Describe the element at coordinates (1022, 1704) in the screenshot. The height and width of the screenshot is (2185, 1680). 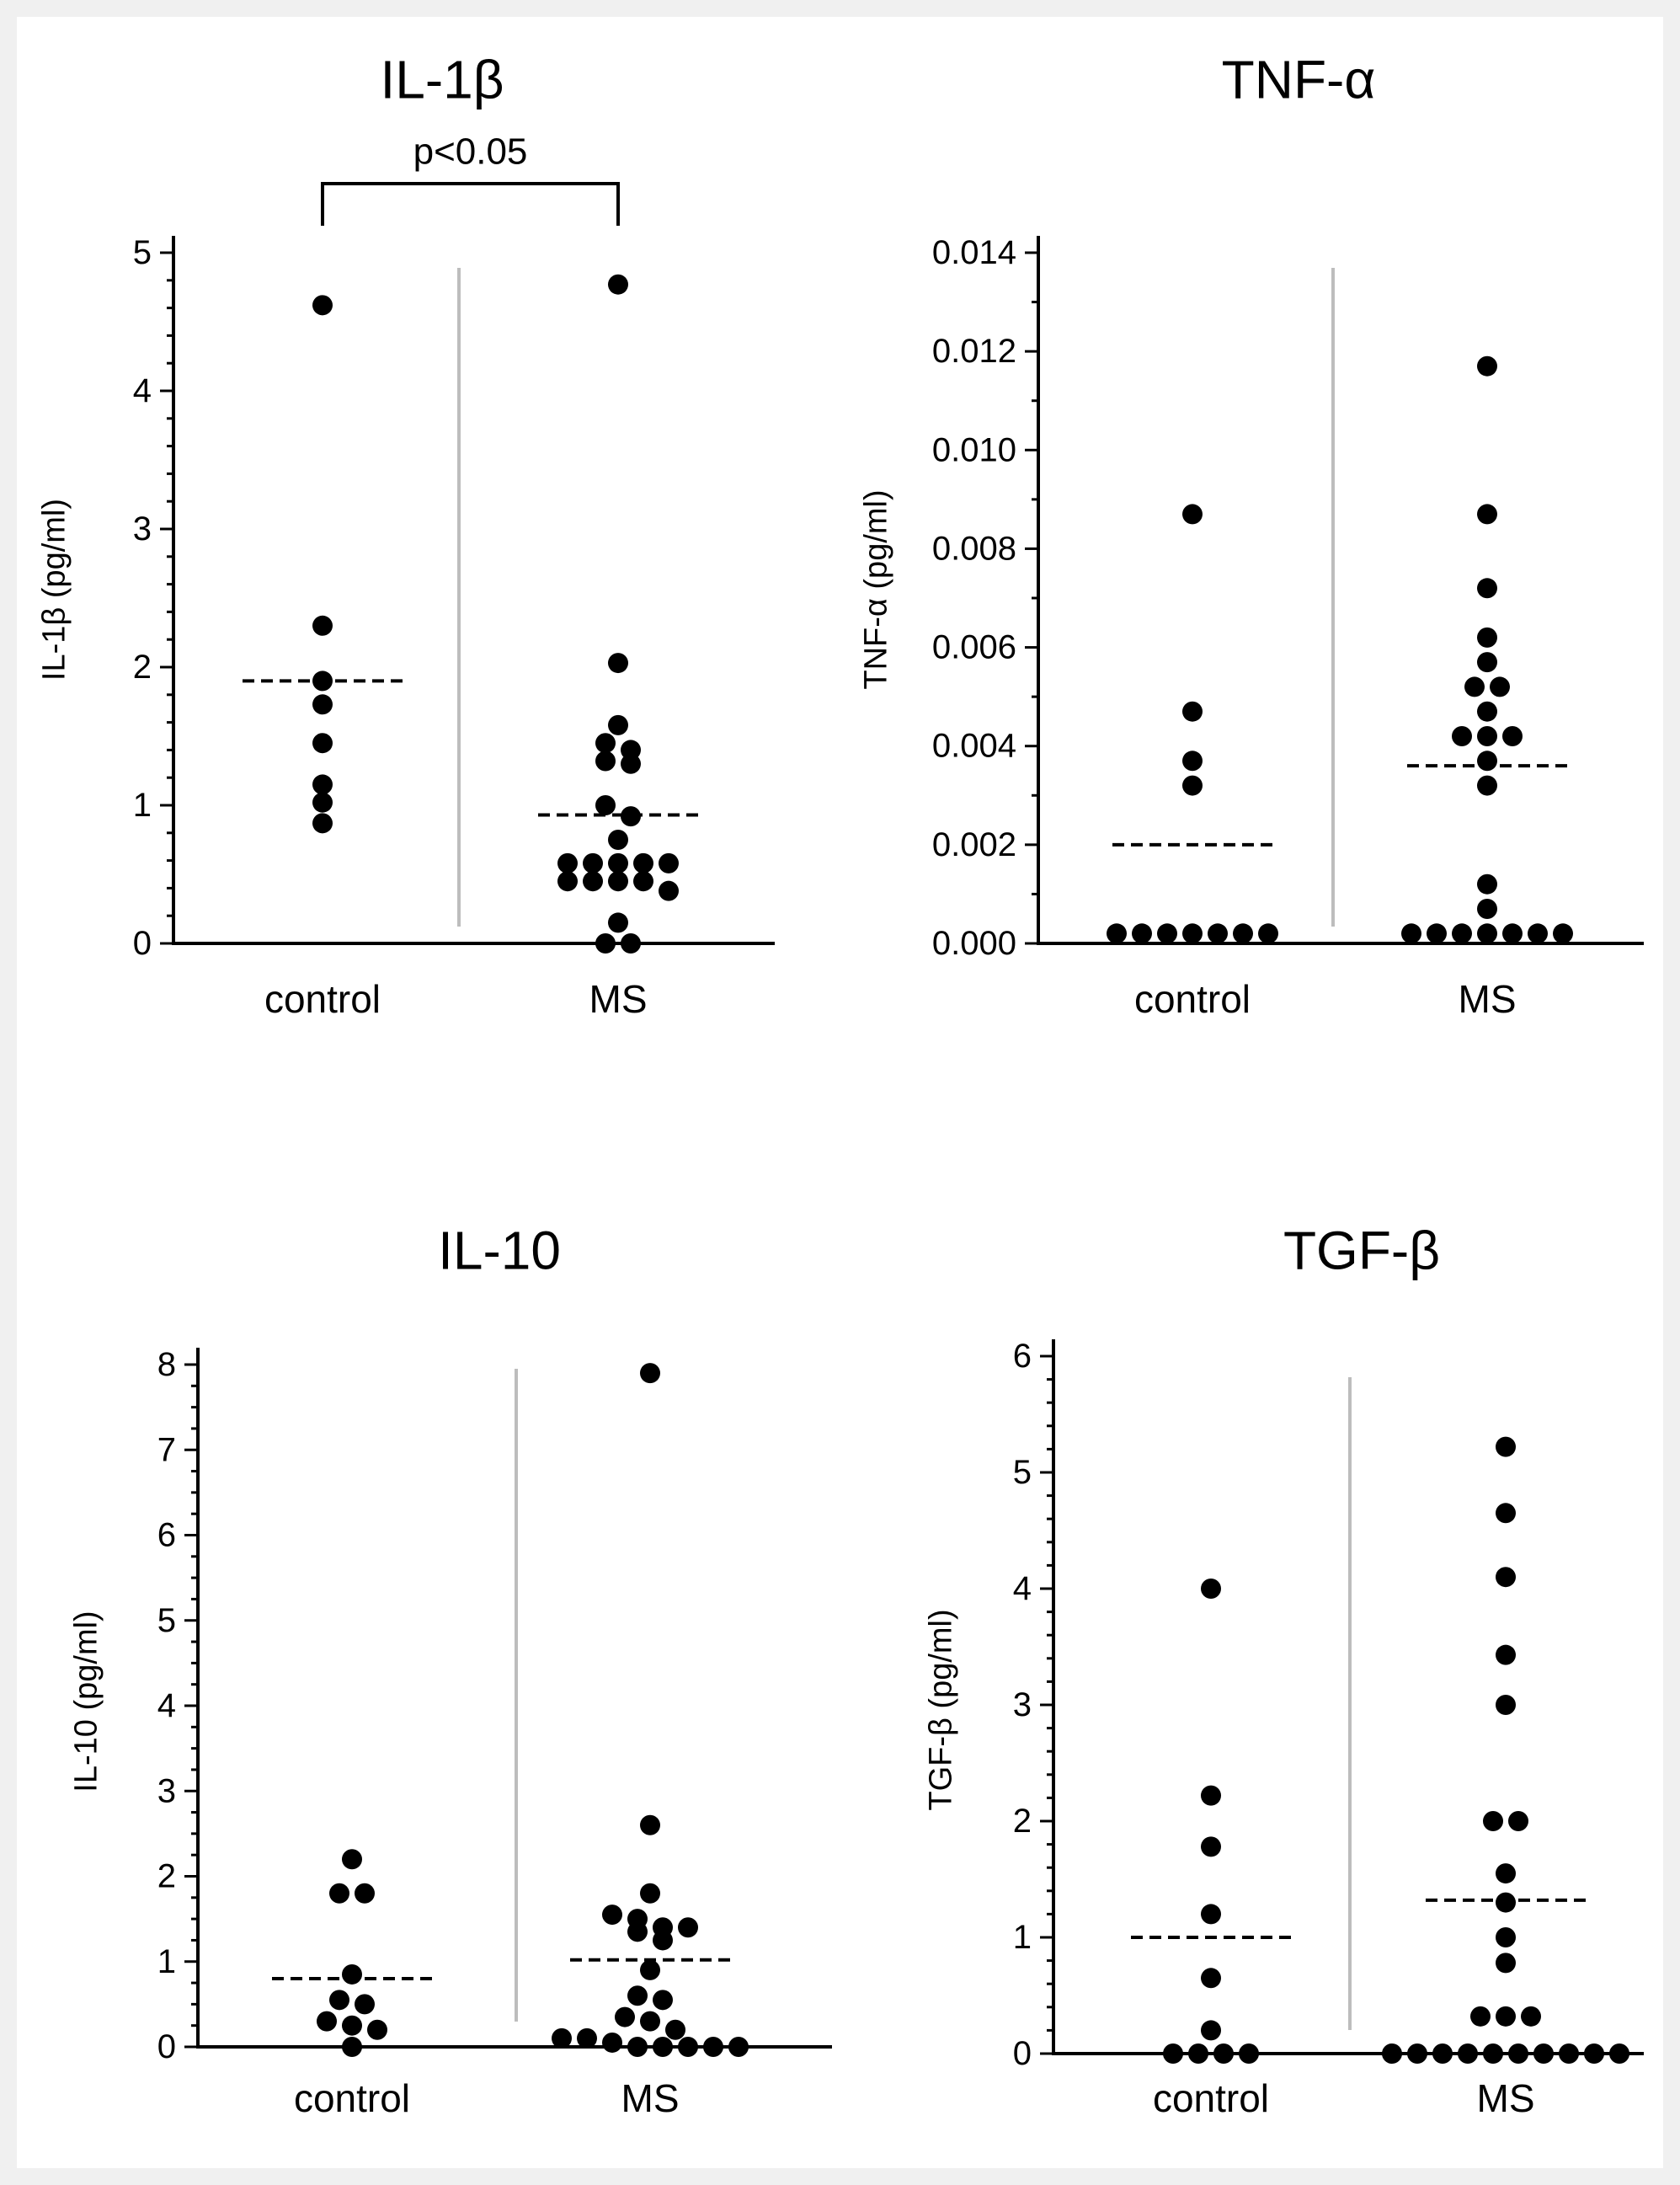
I see `y-tick-label: 3` at that location.